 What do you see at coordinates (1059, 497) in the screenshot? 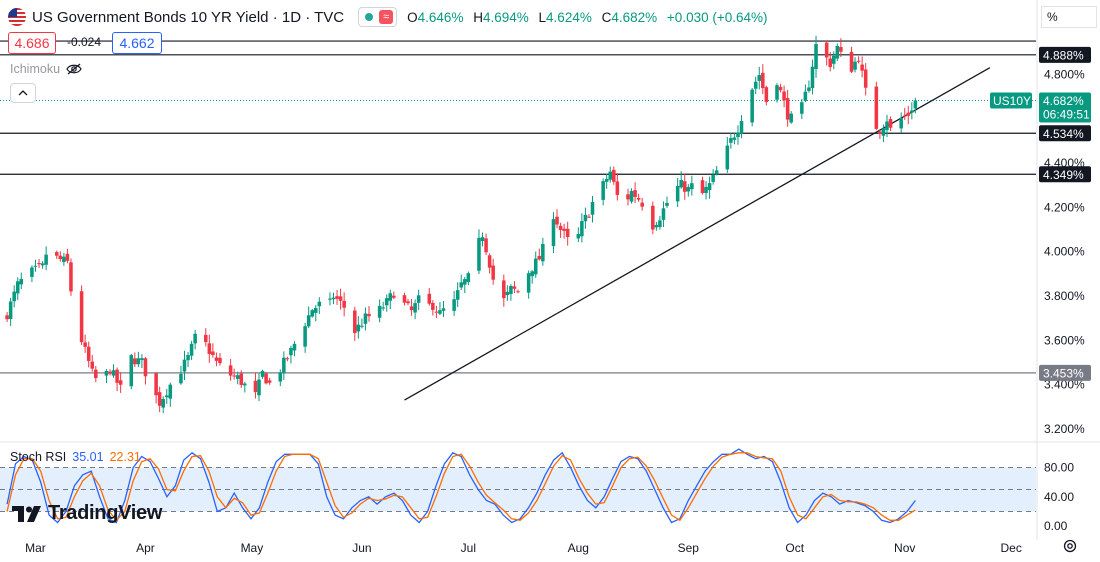
I see `stoch-axis-tick: 40.00` at bounding box center [1059, 497].